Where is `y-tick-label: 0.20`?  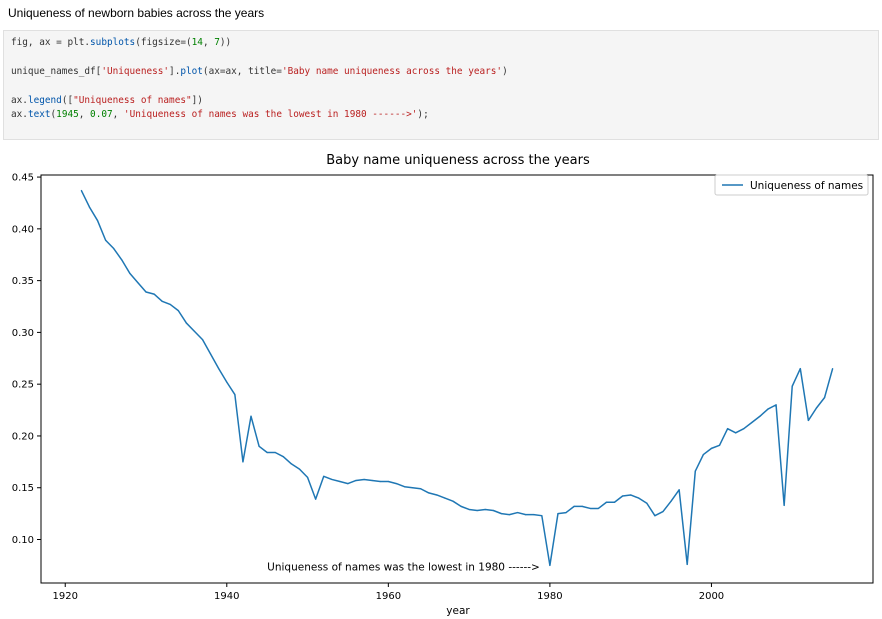
y-tick-label: 0.20 is located at coordinates (23, 436).